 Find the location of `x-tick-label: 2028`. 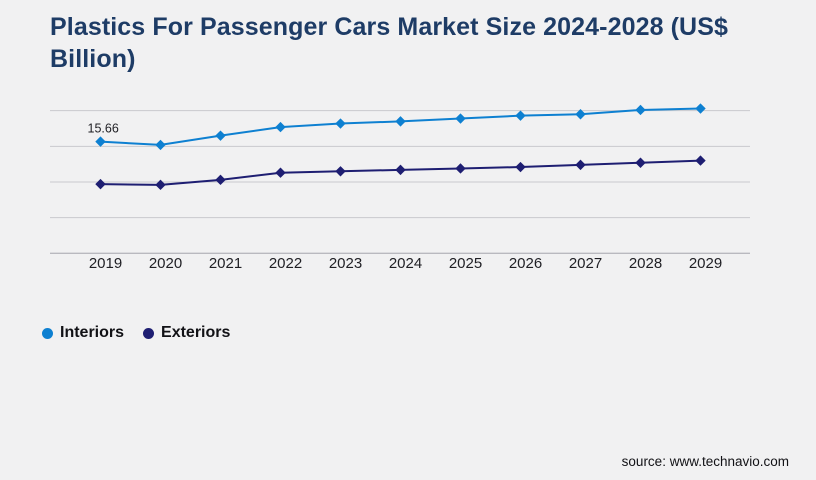

x-tick-label: 2028 is located at coordinates (645, 263).